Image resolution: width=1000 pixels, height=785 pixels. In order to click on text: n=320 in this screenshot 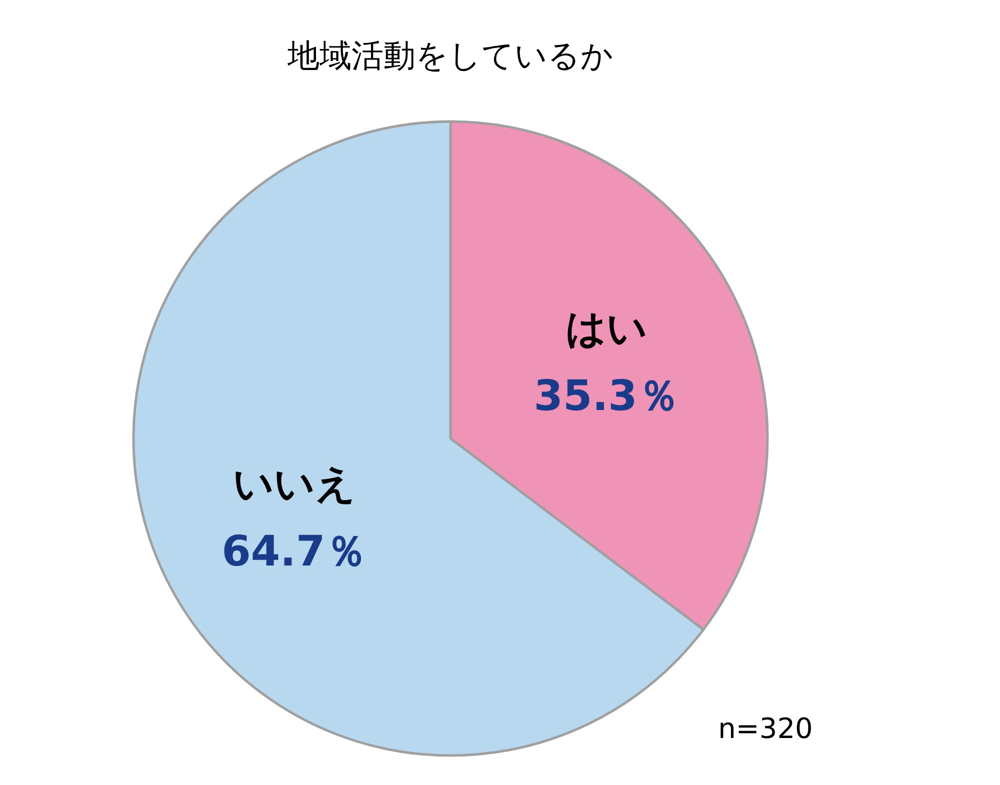, I will do `click(765, 728)`.